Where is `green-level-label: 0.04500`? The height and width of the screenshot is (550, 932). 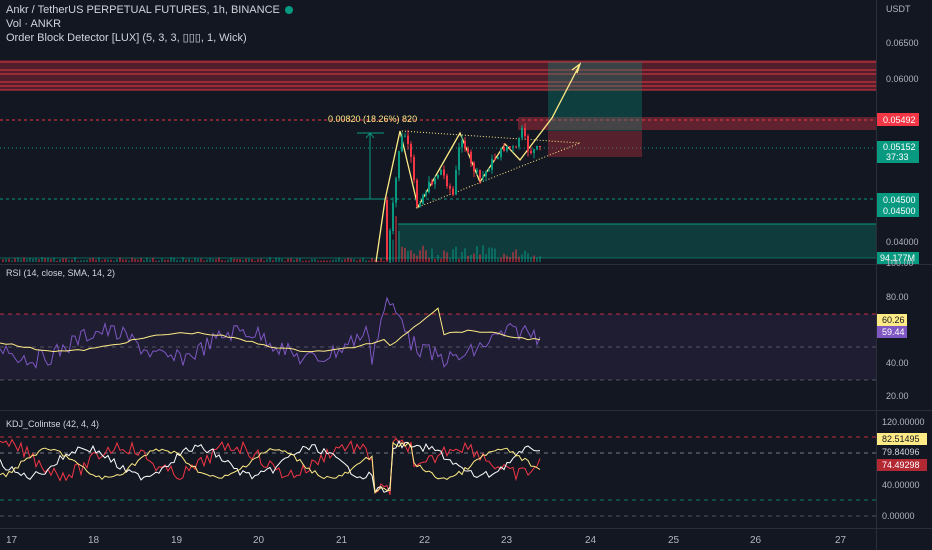 green-level-label: 0.04500 is located at coordinates (899, 211).